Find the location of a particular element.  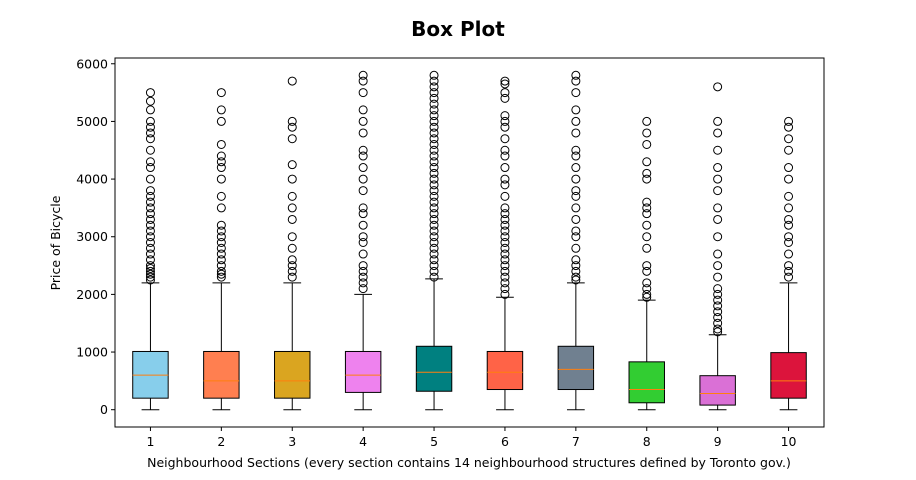

y-tick-label: 1000 is located at coordinates (92, 352).